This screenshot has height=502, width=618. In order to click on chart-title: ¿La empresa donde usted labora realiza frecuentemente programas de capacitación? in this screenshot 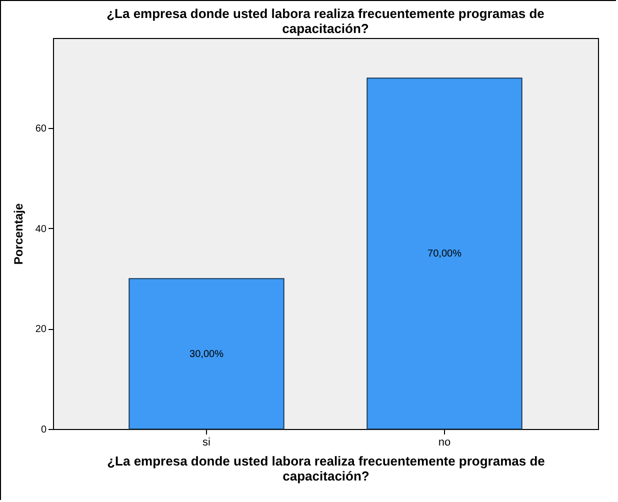, I will do `click(325, 21)`.